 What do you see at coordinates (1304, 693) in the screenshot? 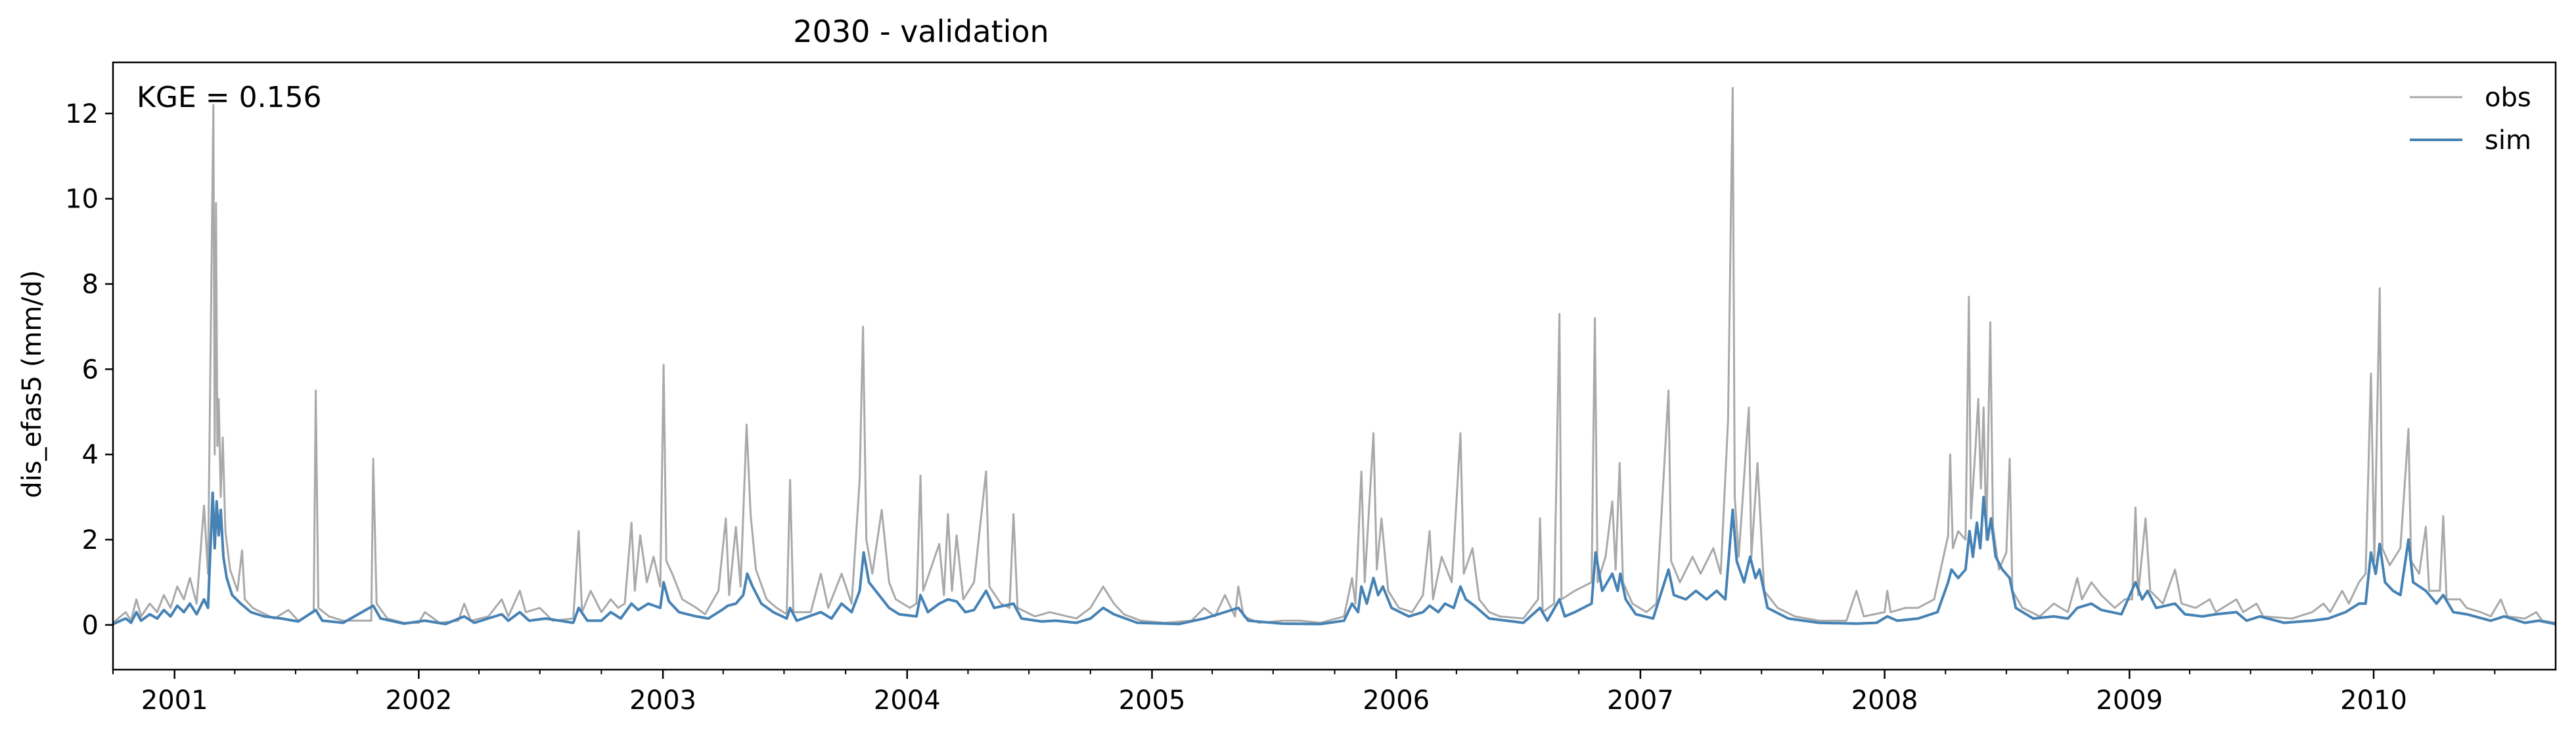
I see `x-axis: 2001 2002 2003 2004 2005 2006 2007 2008 2009 2010` at bounding box center [1304, 693].